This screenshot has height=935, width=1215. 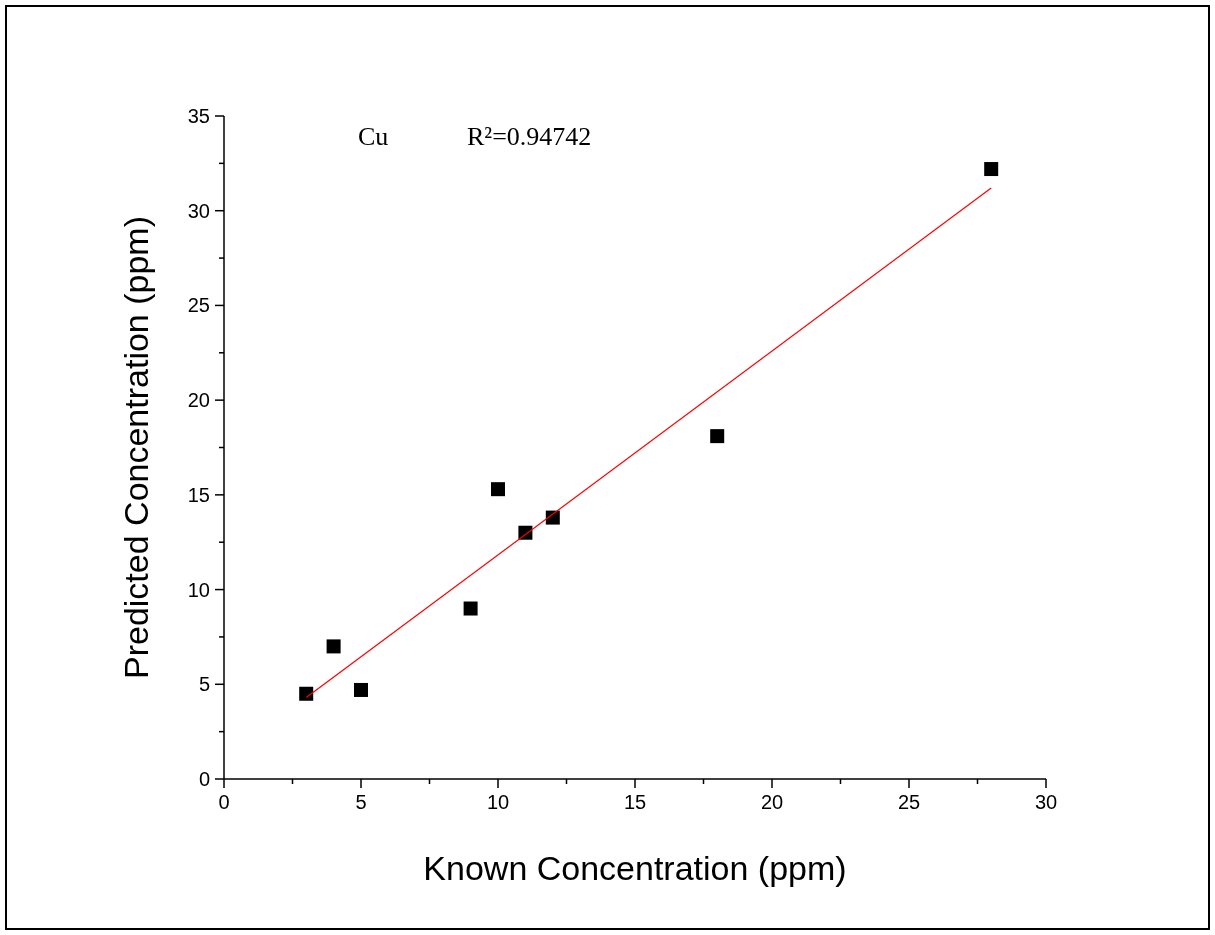 I want to click on y-tick-label: 30, so click(x=198, y=210).